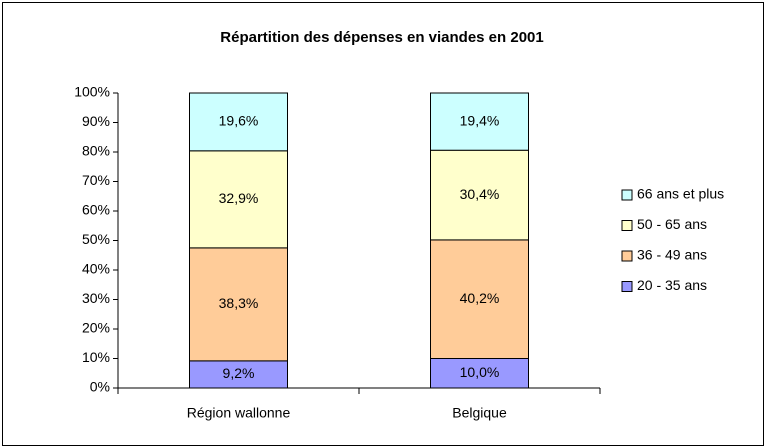 The height and width of the screenshot is (448, 764). What do you see at coordinates (96, 357) in the screenshot?
I see `y-tick-label: 10%` at bounding box center [96, 357].